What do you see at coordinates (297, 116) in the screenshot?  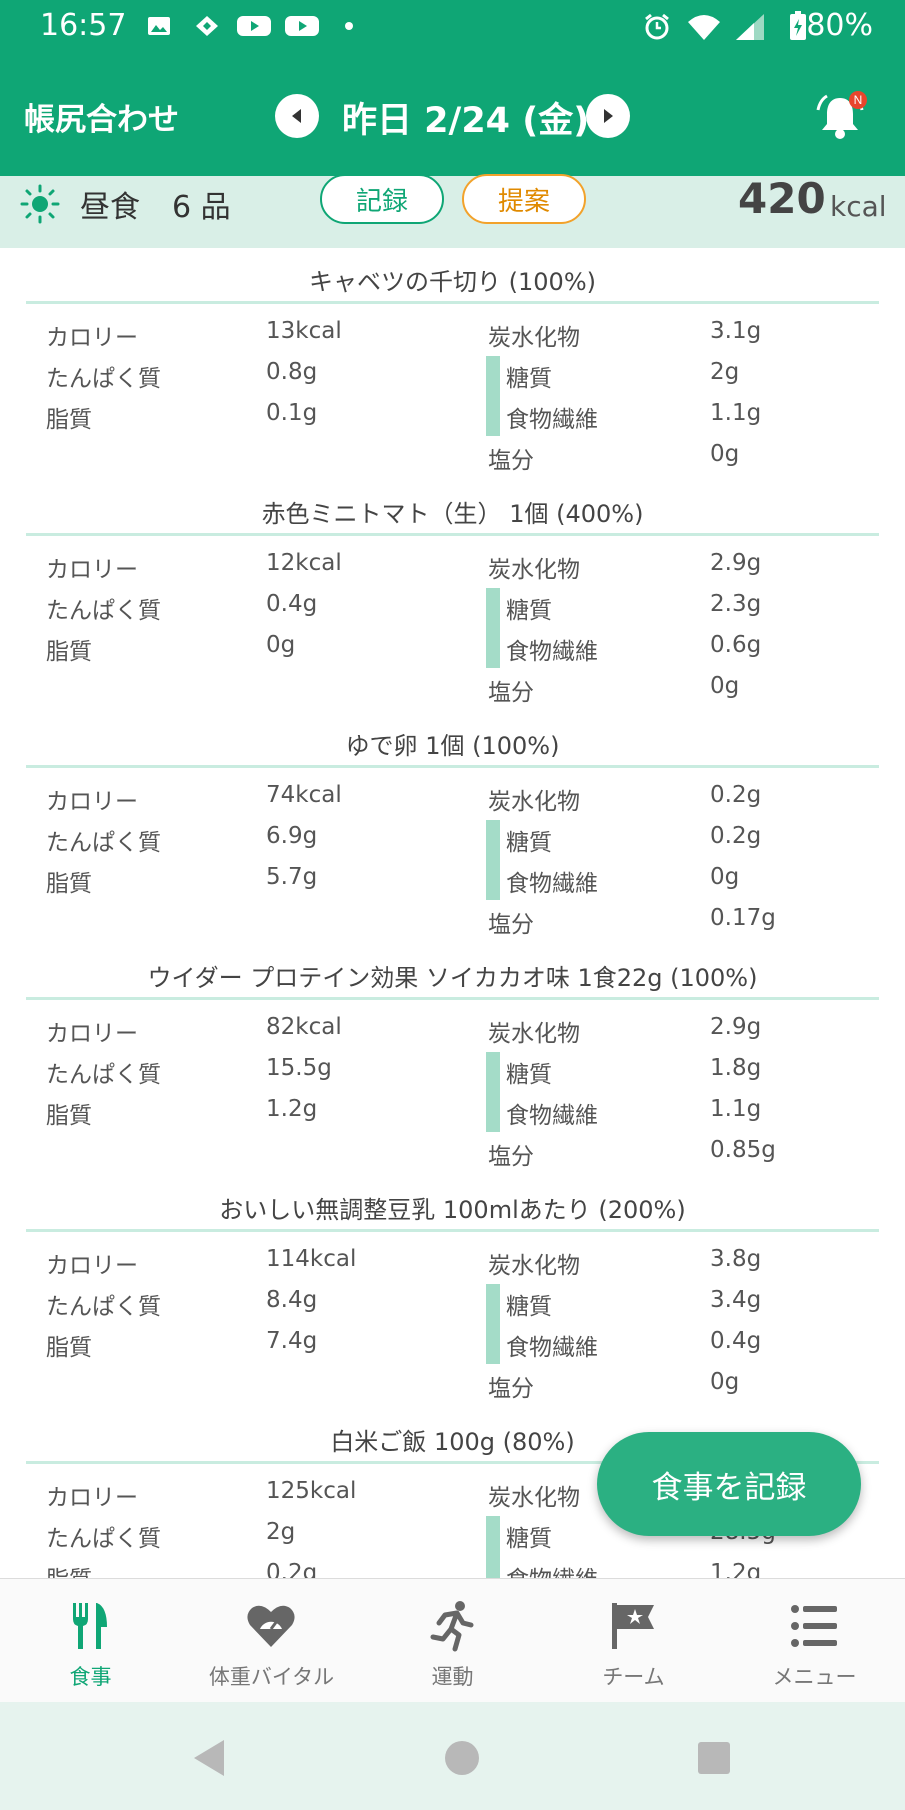 I see `prev-day-button` at bounding box center [297, 116].